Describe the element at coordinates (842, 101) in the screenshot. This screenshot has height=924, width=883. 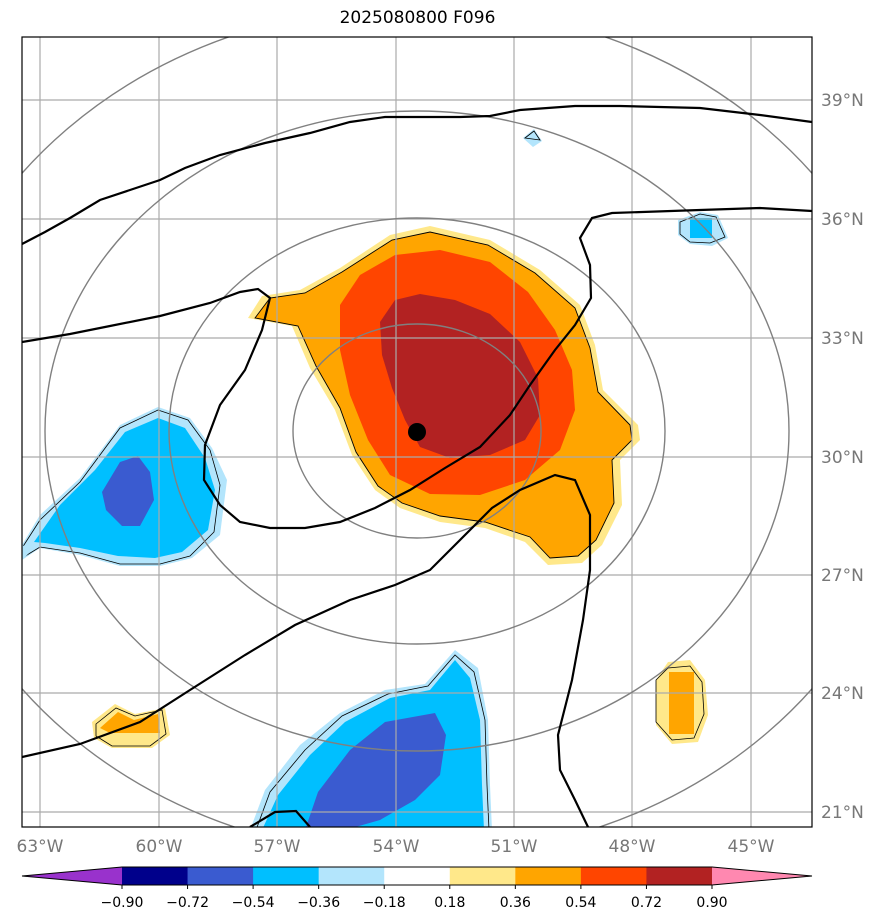
I see `lat-label: 39°N` at that location.